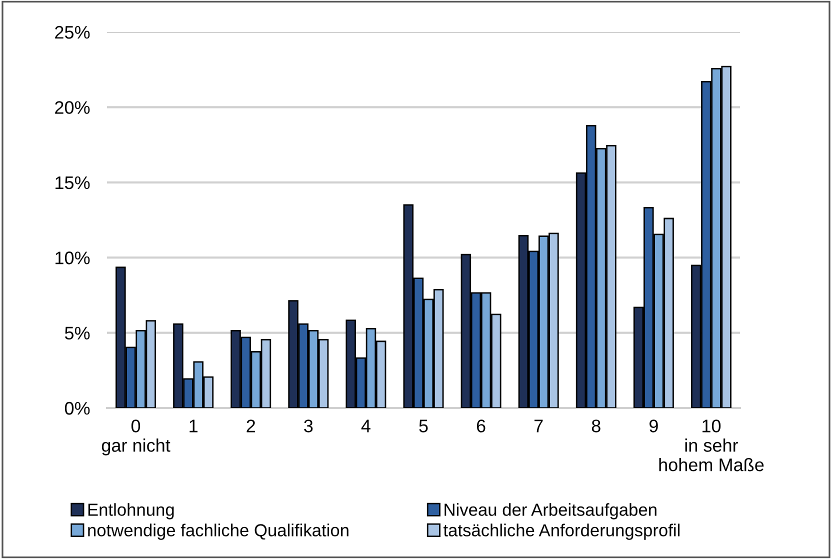 The height and width of the screenshot is (559, 832). Describe the element at coordinates (538, 426) in the screenshot. I see `x-tick-label: 7` at that location.